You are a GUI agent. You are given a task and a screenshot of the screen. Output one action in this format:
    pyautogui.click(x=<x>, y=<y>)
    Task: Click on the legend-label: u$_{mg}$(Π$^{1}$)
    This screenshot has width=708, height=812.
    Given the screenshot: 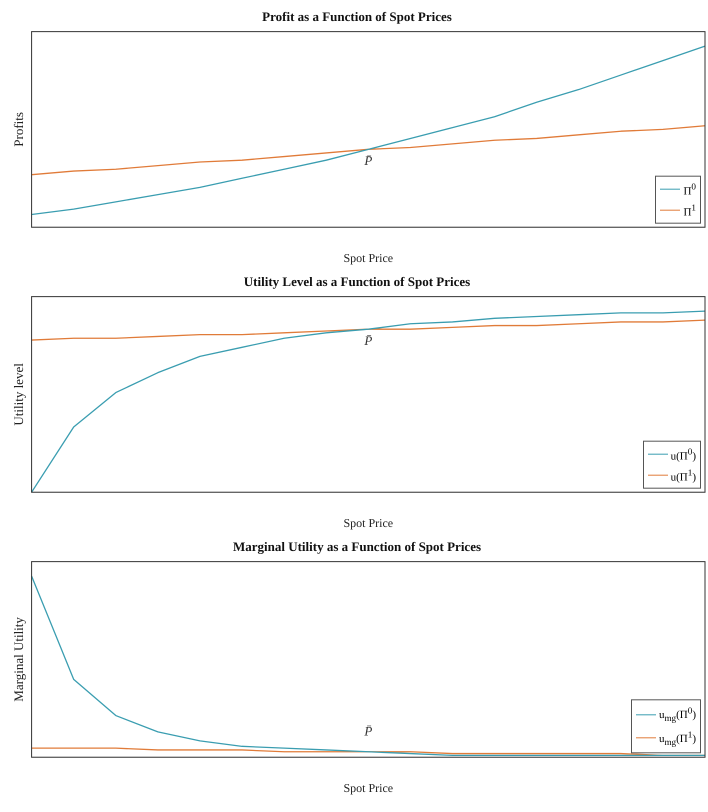 What is the action you would take?
    pyautogui.click(x=677, y=739)
    